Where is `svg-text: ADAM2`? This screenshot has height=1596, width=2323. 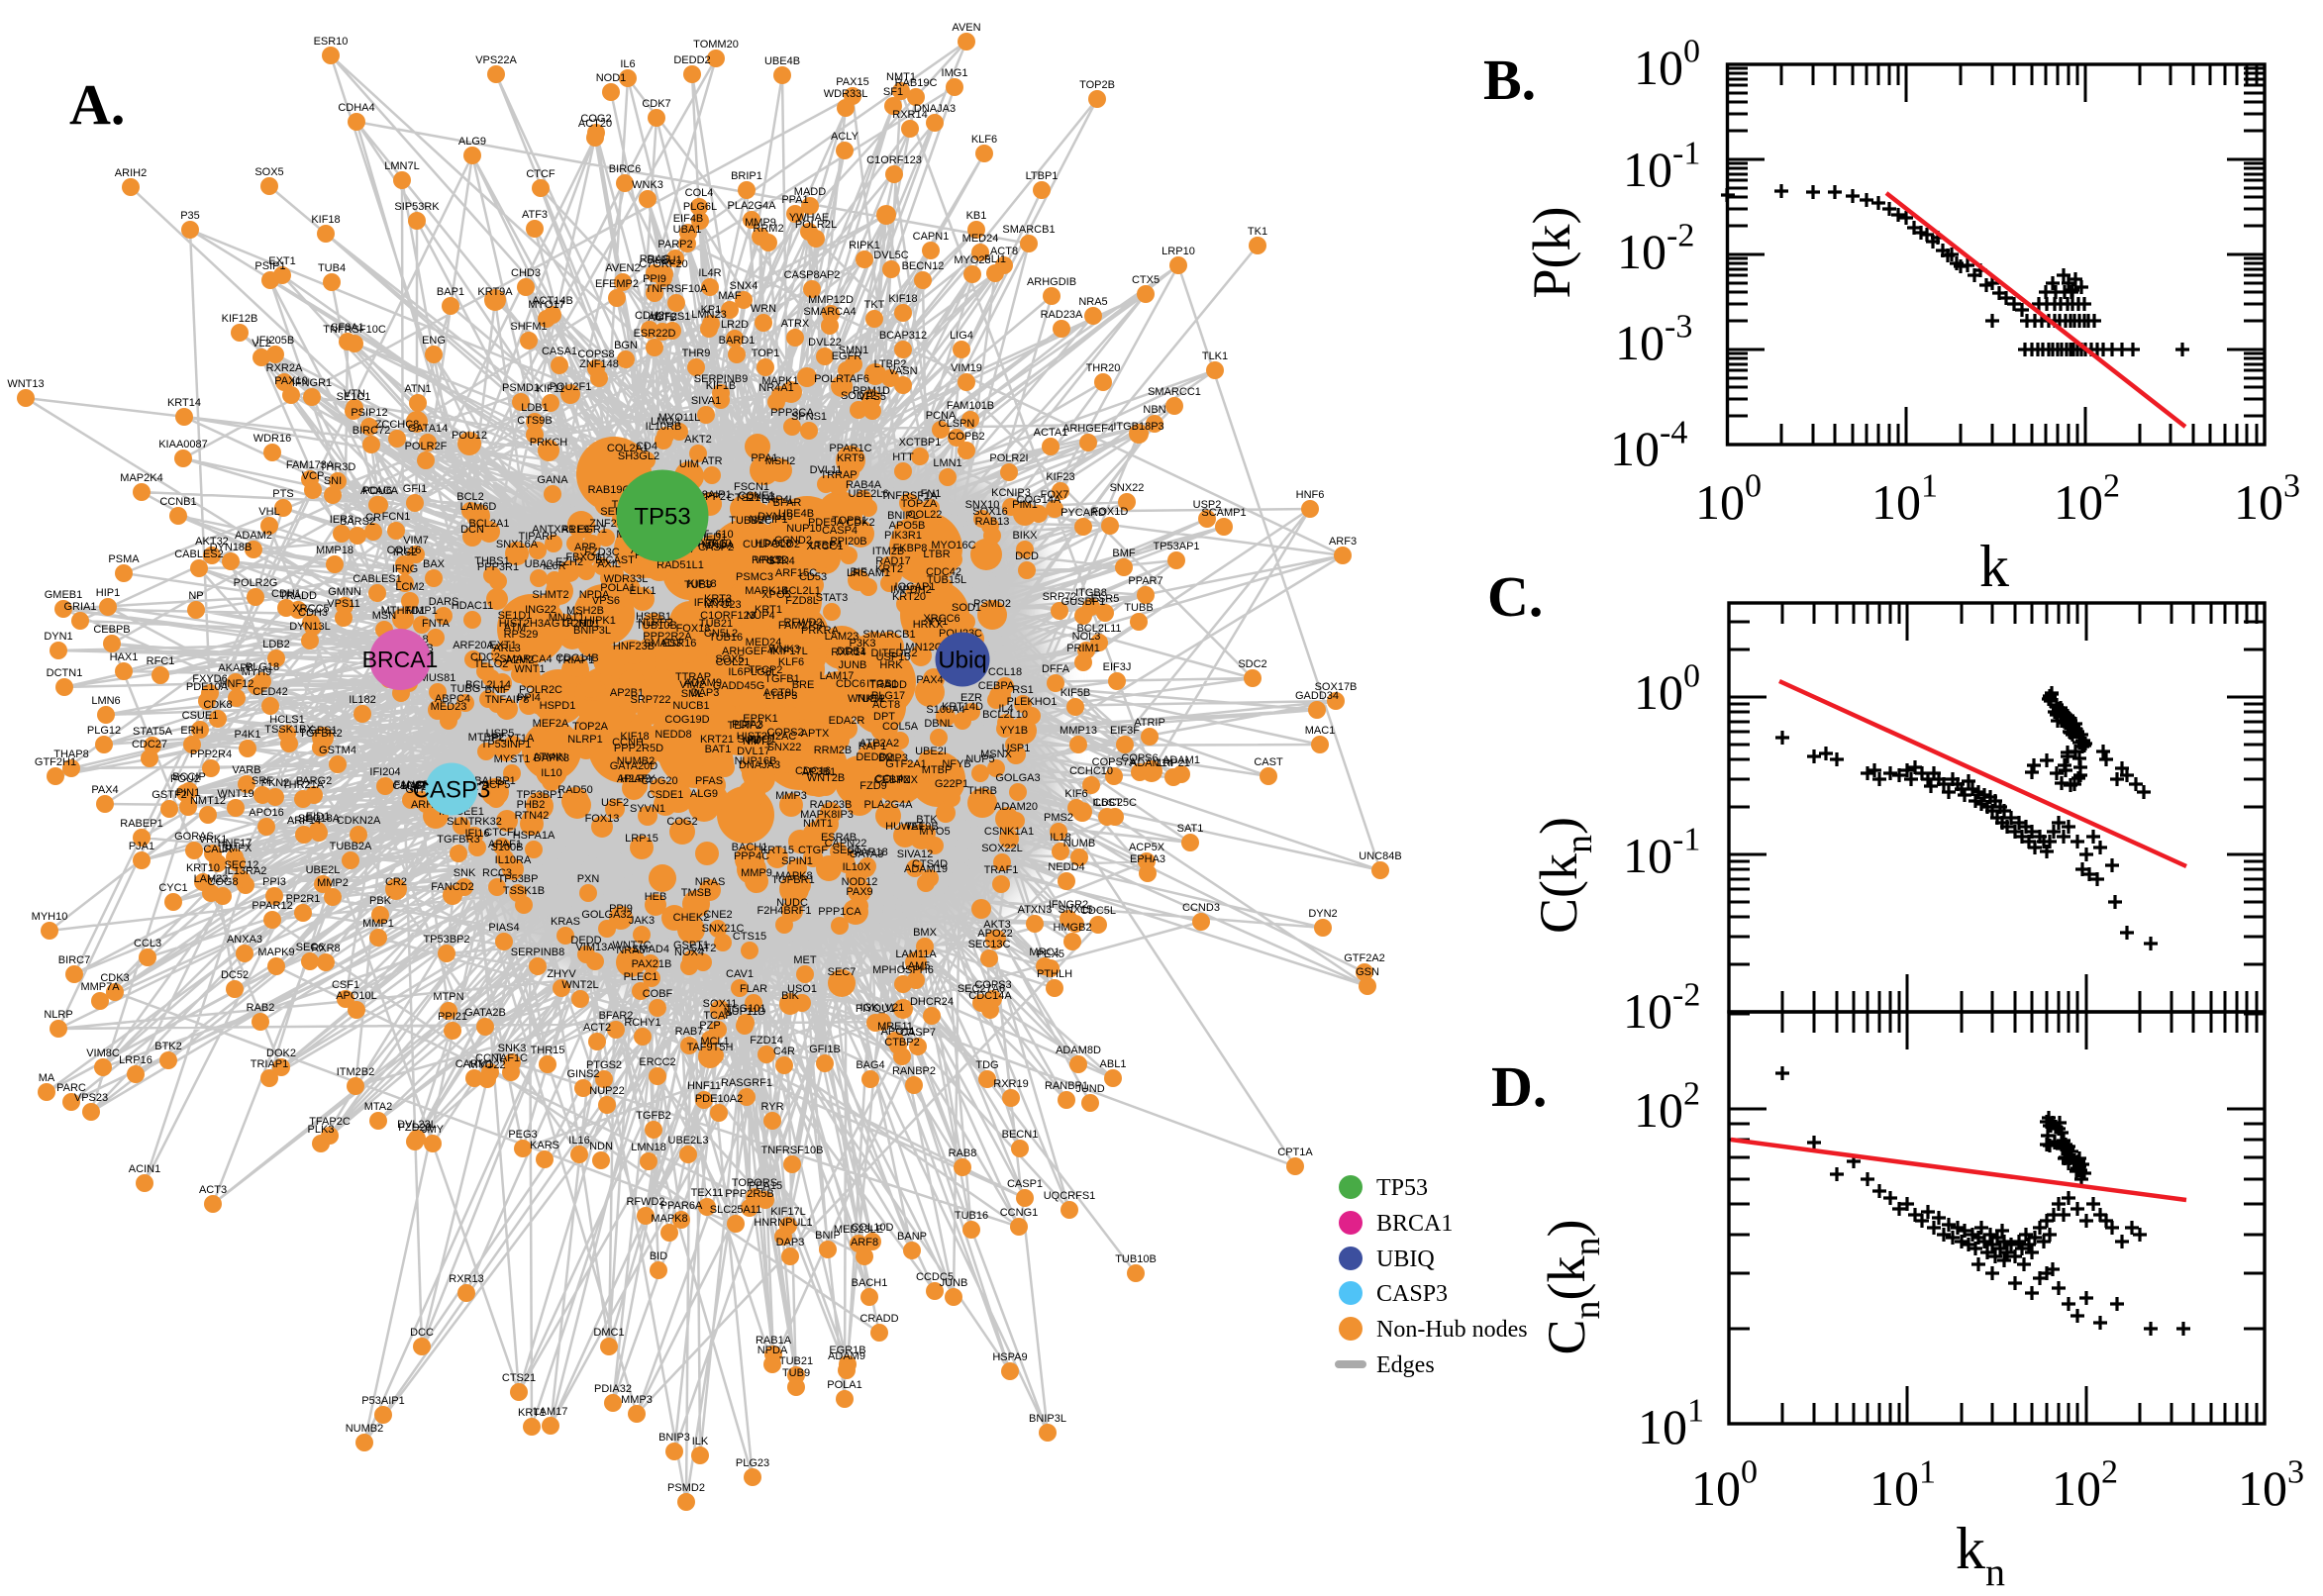
svg-text: ADAM2 is located at coordinates (254, 536).